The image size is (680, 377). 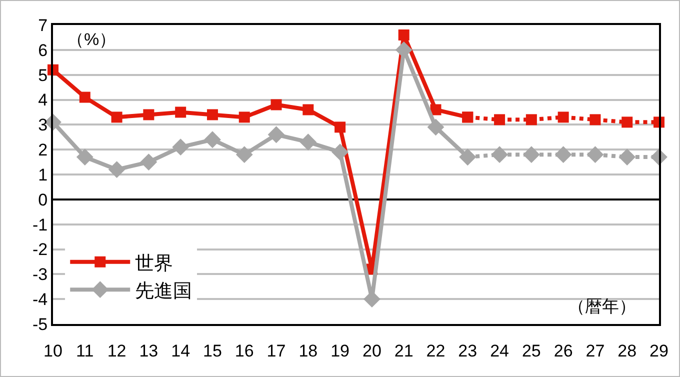 What do you see at coordinates (43, 125) in the screenshot?
I see `y-tick-label: 3` at bounding box center [43, 125].